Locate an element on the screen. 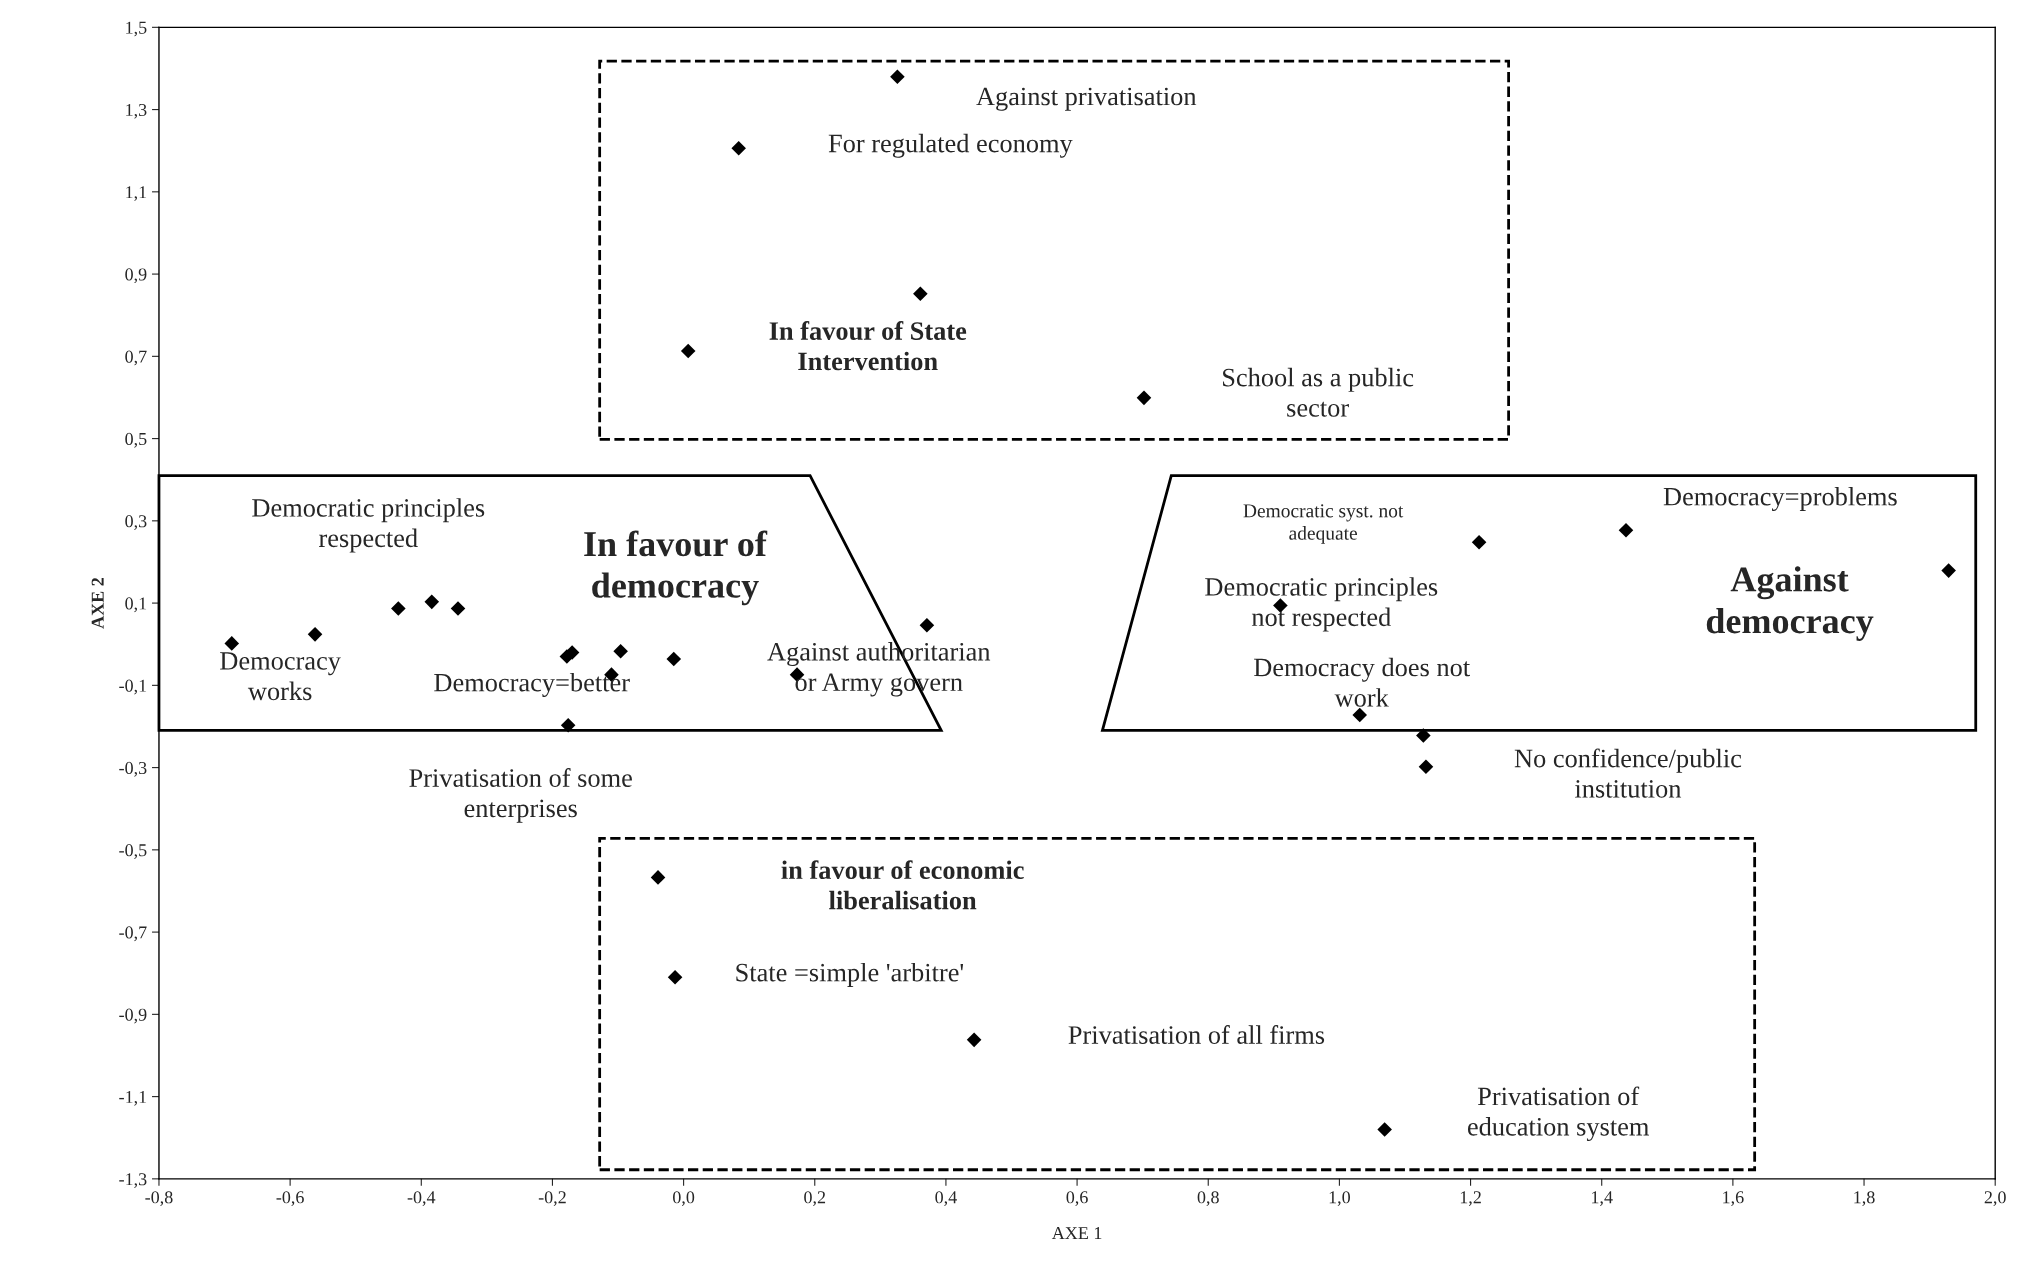  x-tick-label: 1,6 is located at coordinates (1733, 1198).